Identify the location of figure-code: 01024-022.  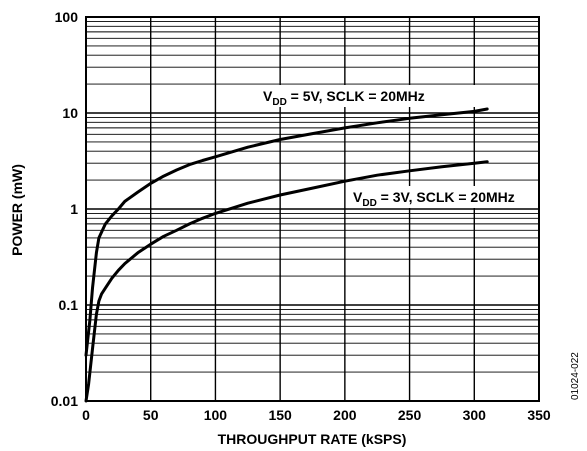
(575, 376).